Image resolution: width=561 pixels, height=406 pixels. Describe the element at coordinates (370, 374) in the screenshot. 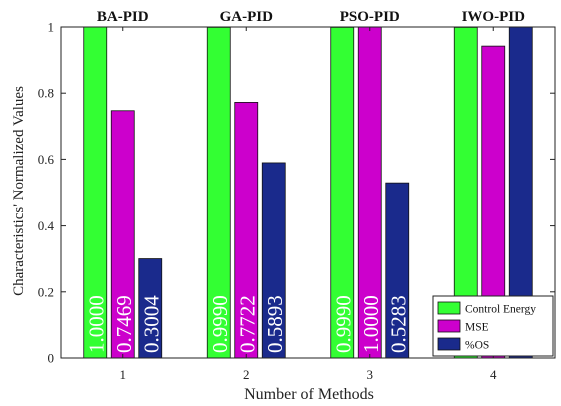

I see `x-tick-label: 3` at that location.